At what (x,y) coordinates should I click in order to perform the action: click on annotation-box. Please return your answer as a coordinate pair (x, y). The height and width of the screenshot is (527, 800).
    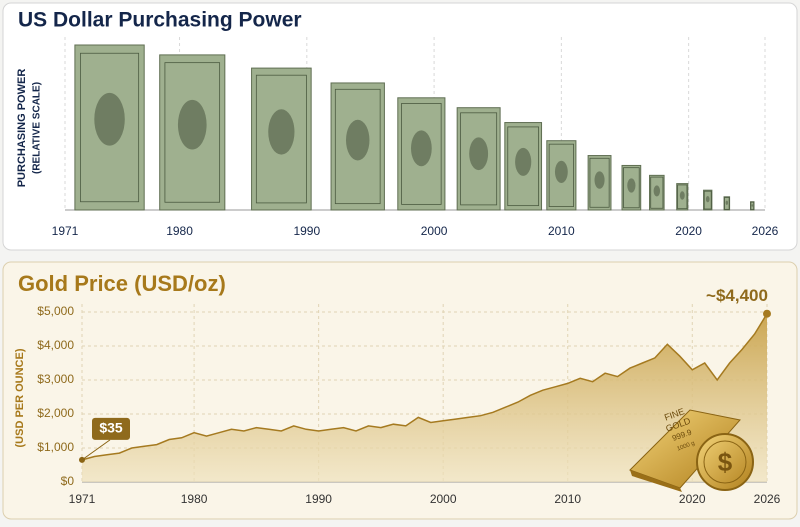
    Looking at the image, I should click on (111, 428).